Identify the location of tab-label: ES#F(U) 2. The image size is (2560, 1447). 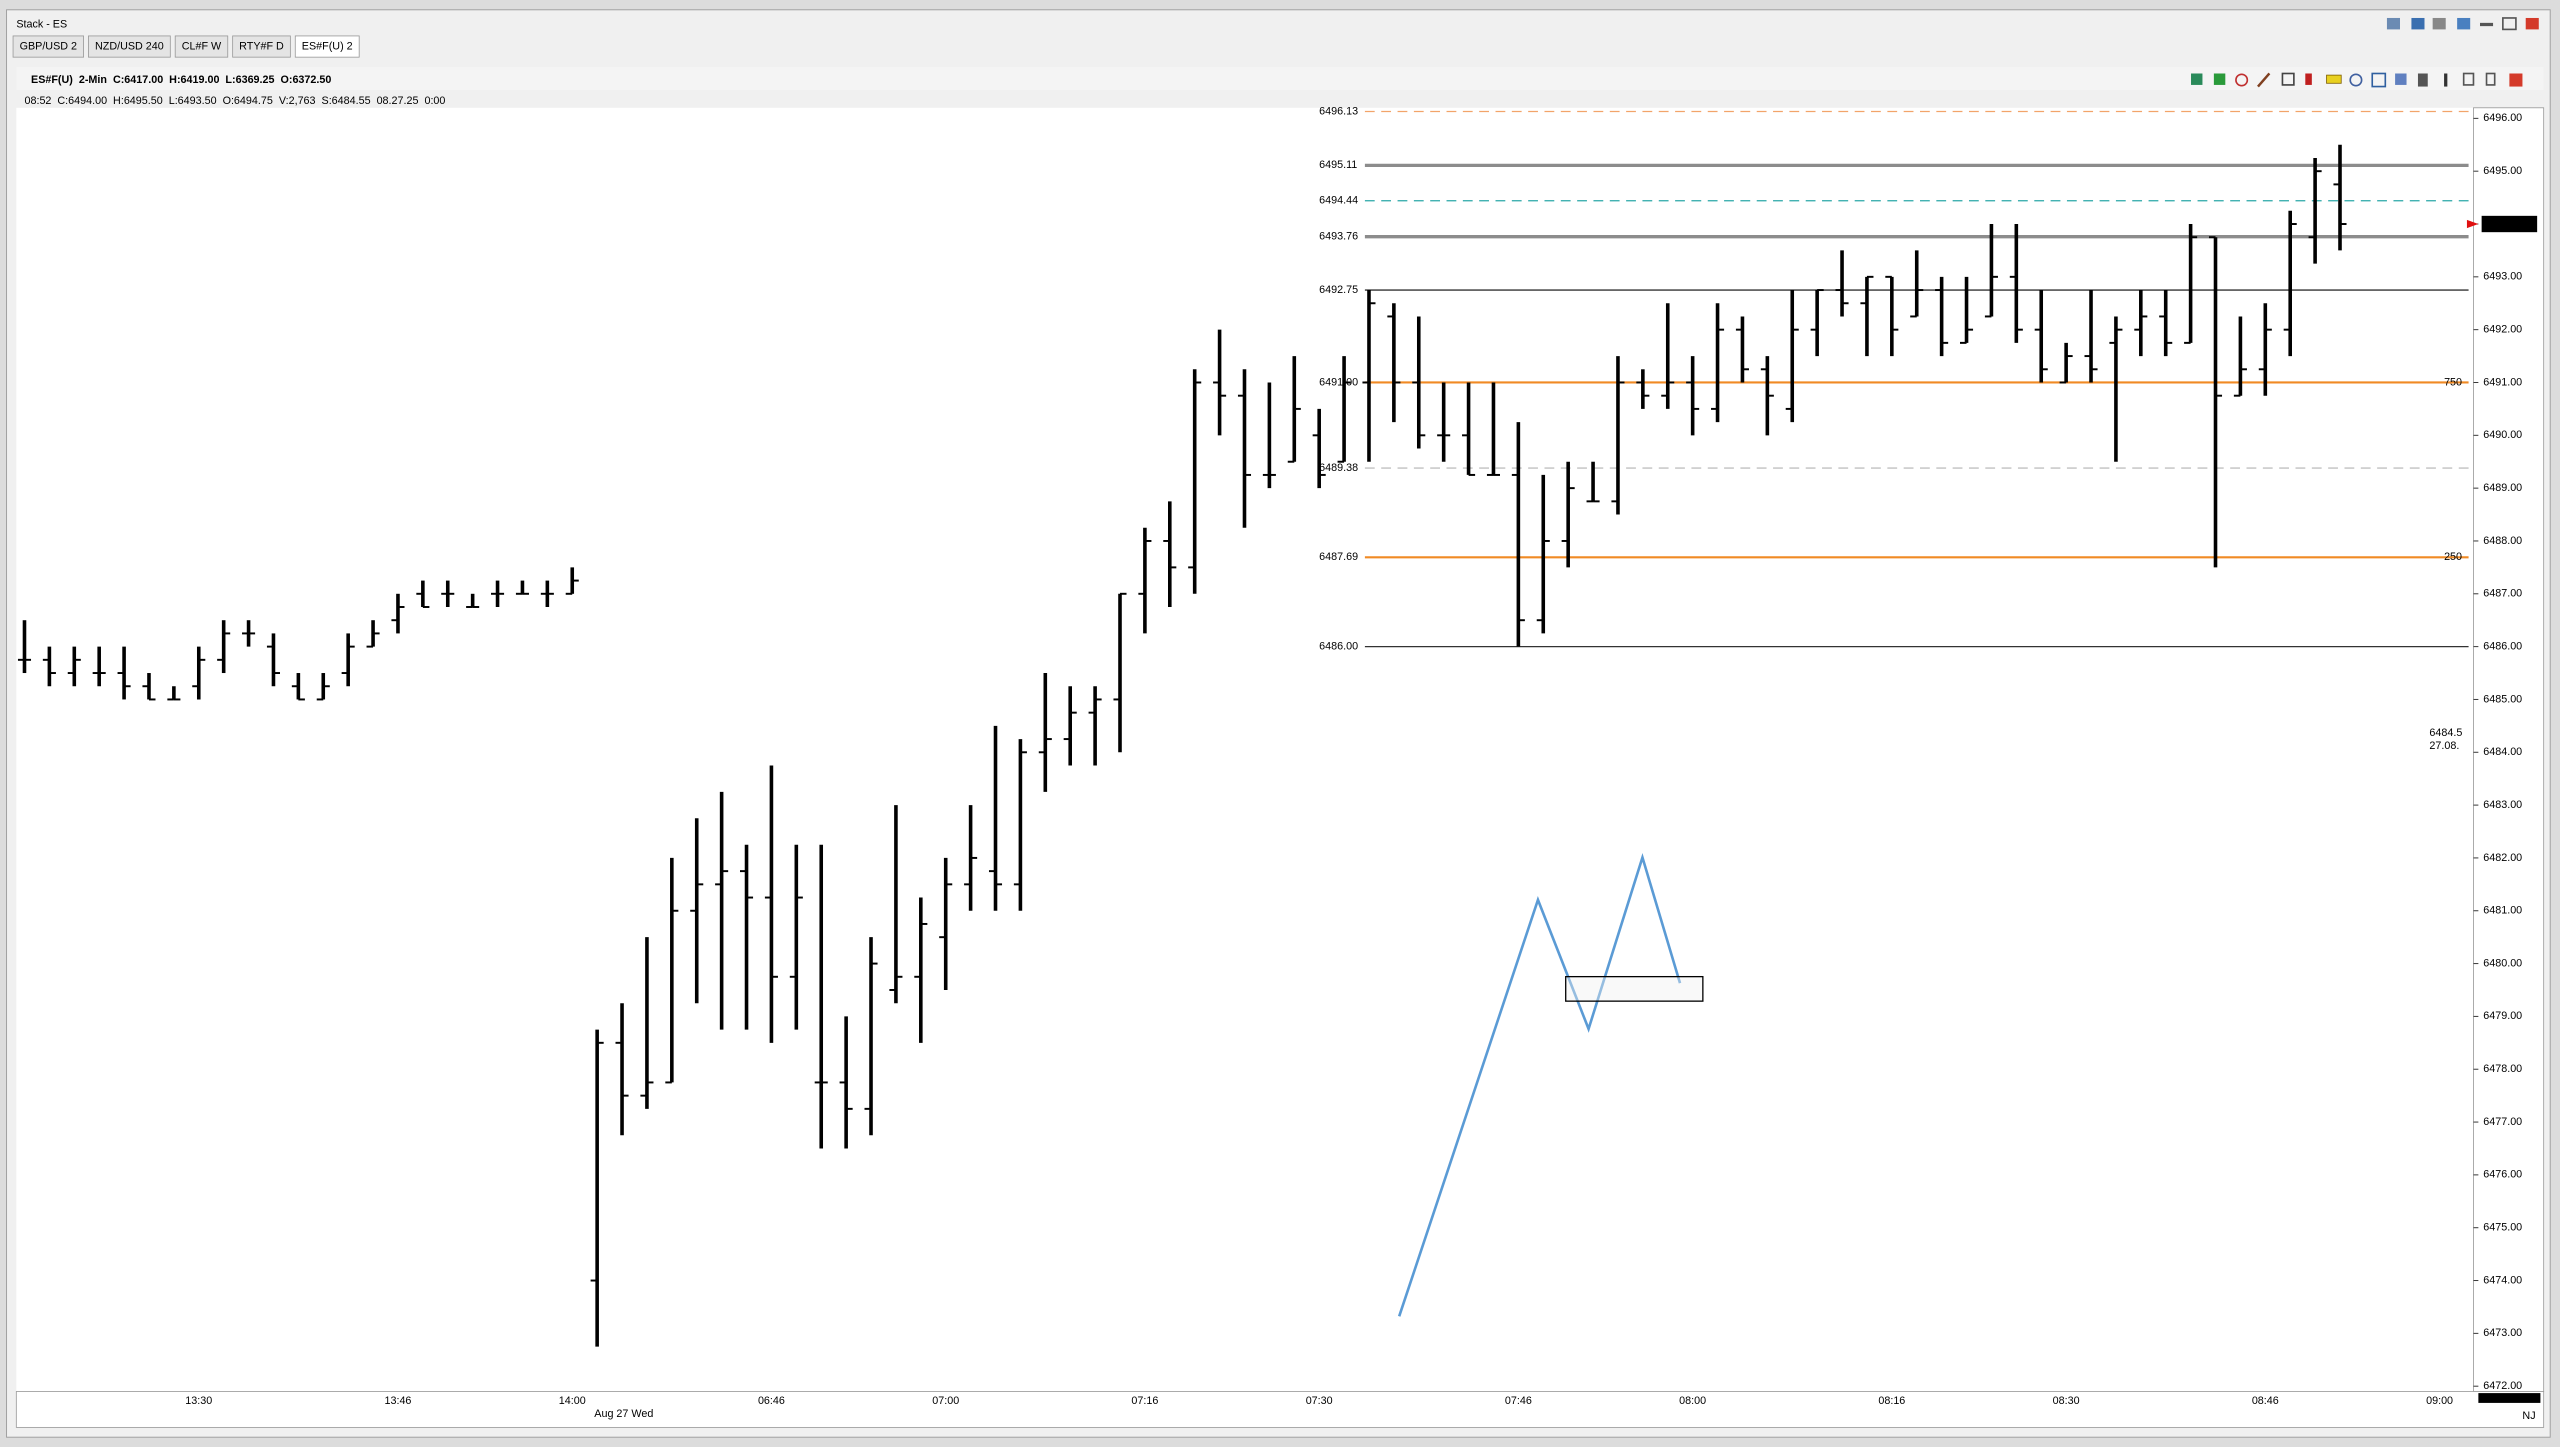
(327, 46).